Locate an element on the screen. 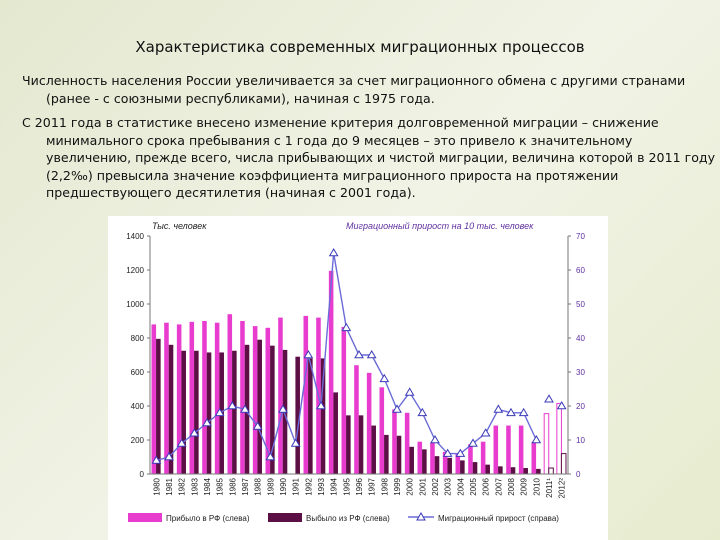 Image resolution: width=720 pixels, height=540 pixels. bar-arrivals-2004 is located at coordinates (458, 463).